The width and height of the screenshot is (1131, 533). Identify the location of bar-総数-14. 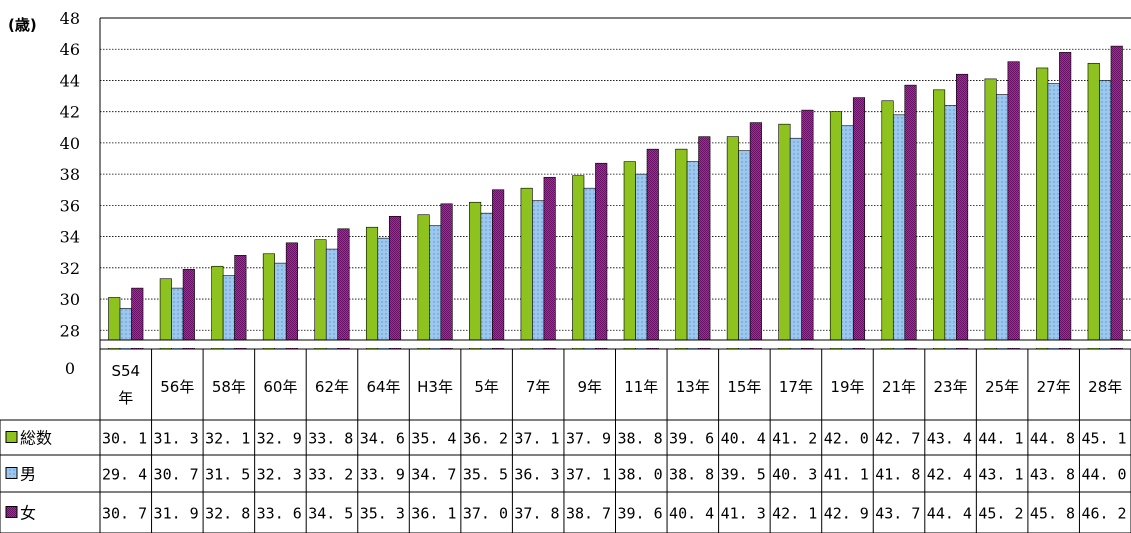
(836, 230).